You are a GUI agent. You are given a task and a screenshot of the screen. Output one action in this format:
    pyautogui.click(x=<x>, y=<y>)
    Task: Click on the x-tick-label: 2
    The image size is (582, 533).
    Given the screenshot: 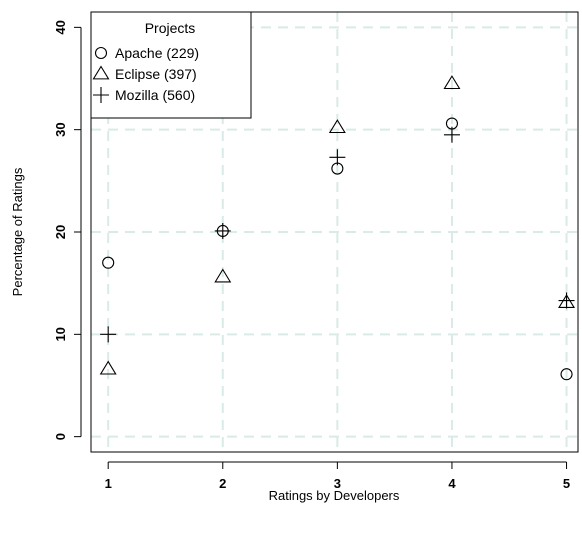 What is the action you would take?
    pyautogui.click(x=222, y=483)
    